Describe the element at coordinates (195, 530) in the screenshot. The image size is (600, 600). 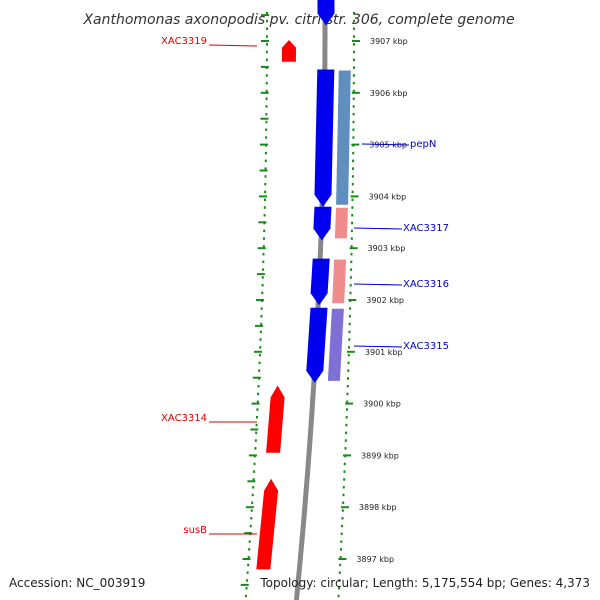
I see `susb-label: susB` at that location.